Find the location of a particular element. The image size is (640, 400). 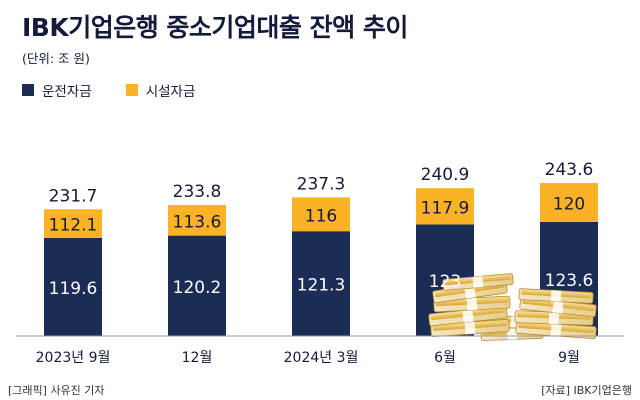

value-label-operating-2: 121.3 is located at coordinates (321, 286).